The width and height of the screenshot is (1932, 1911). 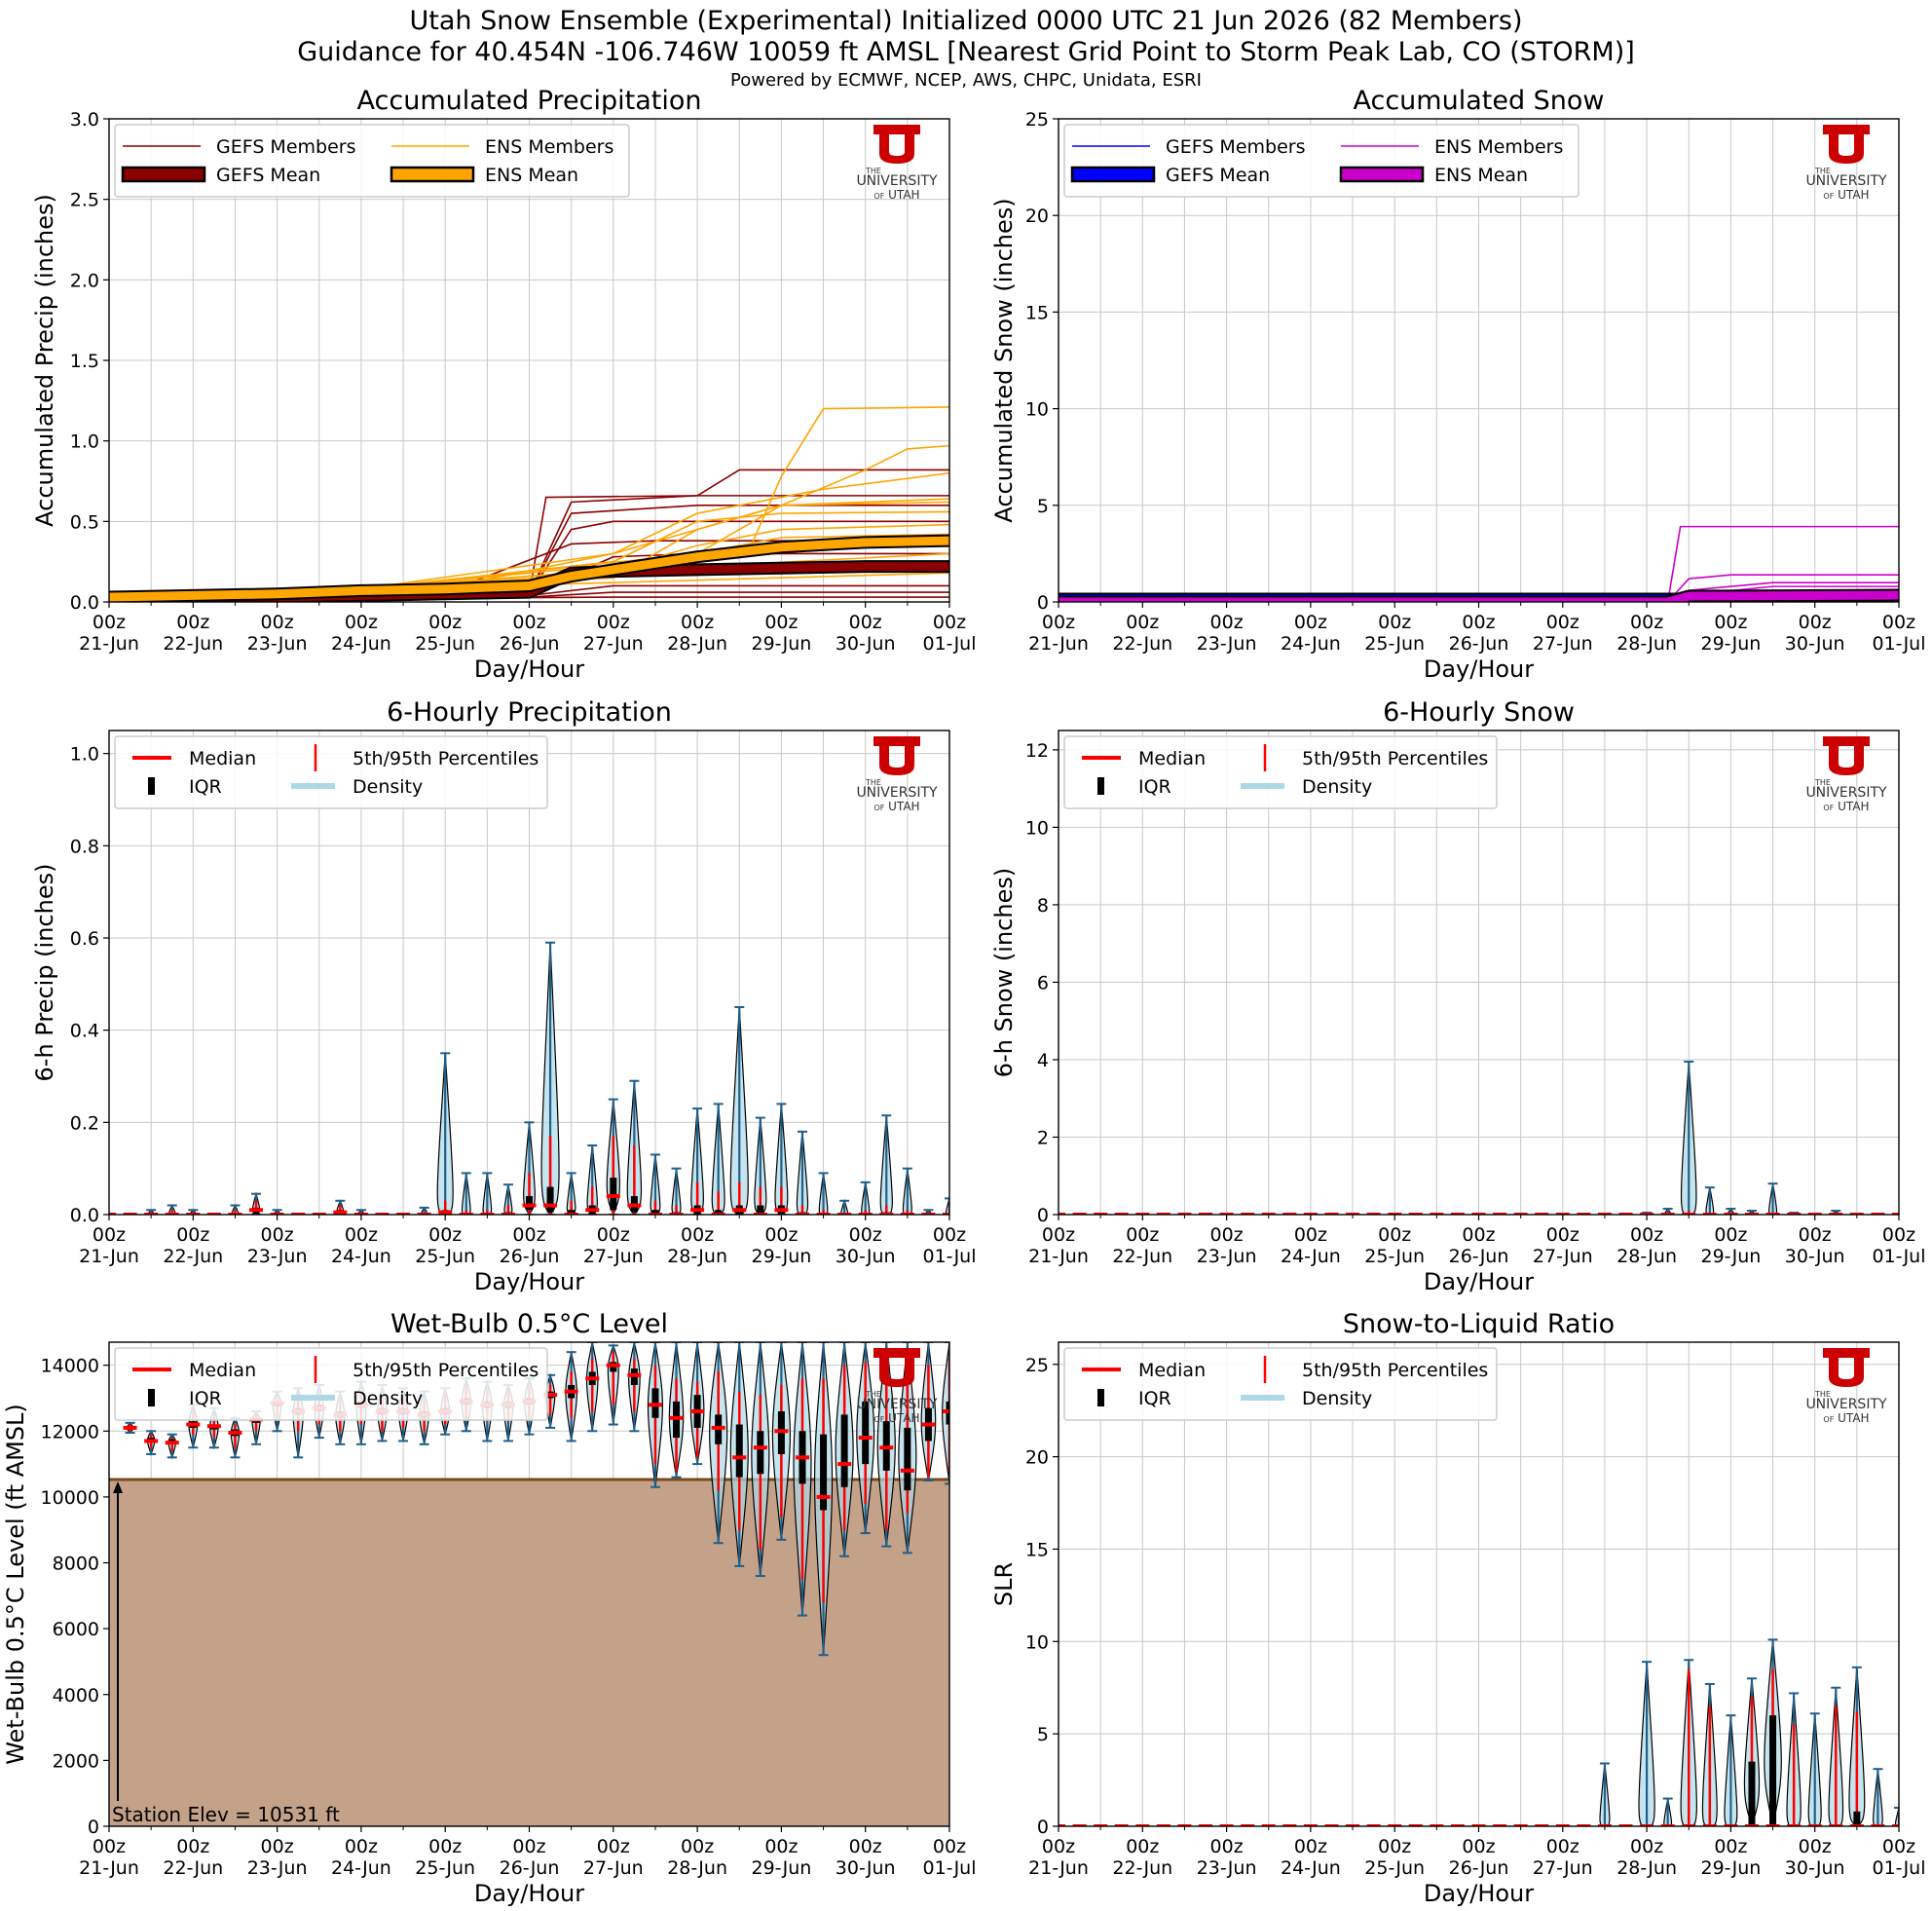 I want to click on x-tick-label-date: 25-Jun, so click(x=445, y=1256).